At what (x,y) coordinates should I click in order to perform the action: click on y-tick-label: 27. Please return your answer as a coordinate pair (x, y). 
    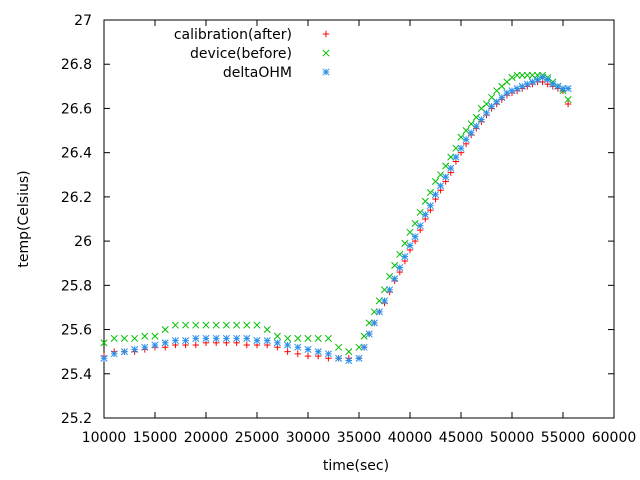
    Looking at the image, I should click on (83, 21).